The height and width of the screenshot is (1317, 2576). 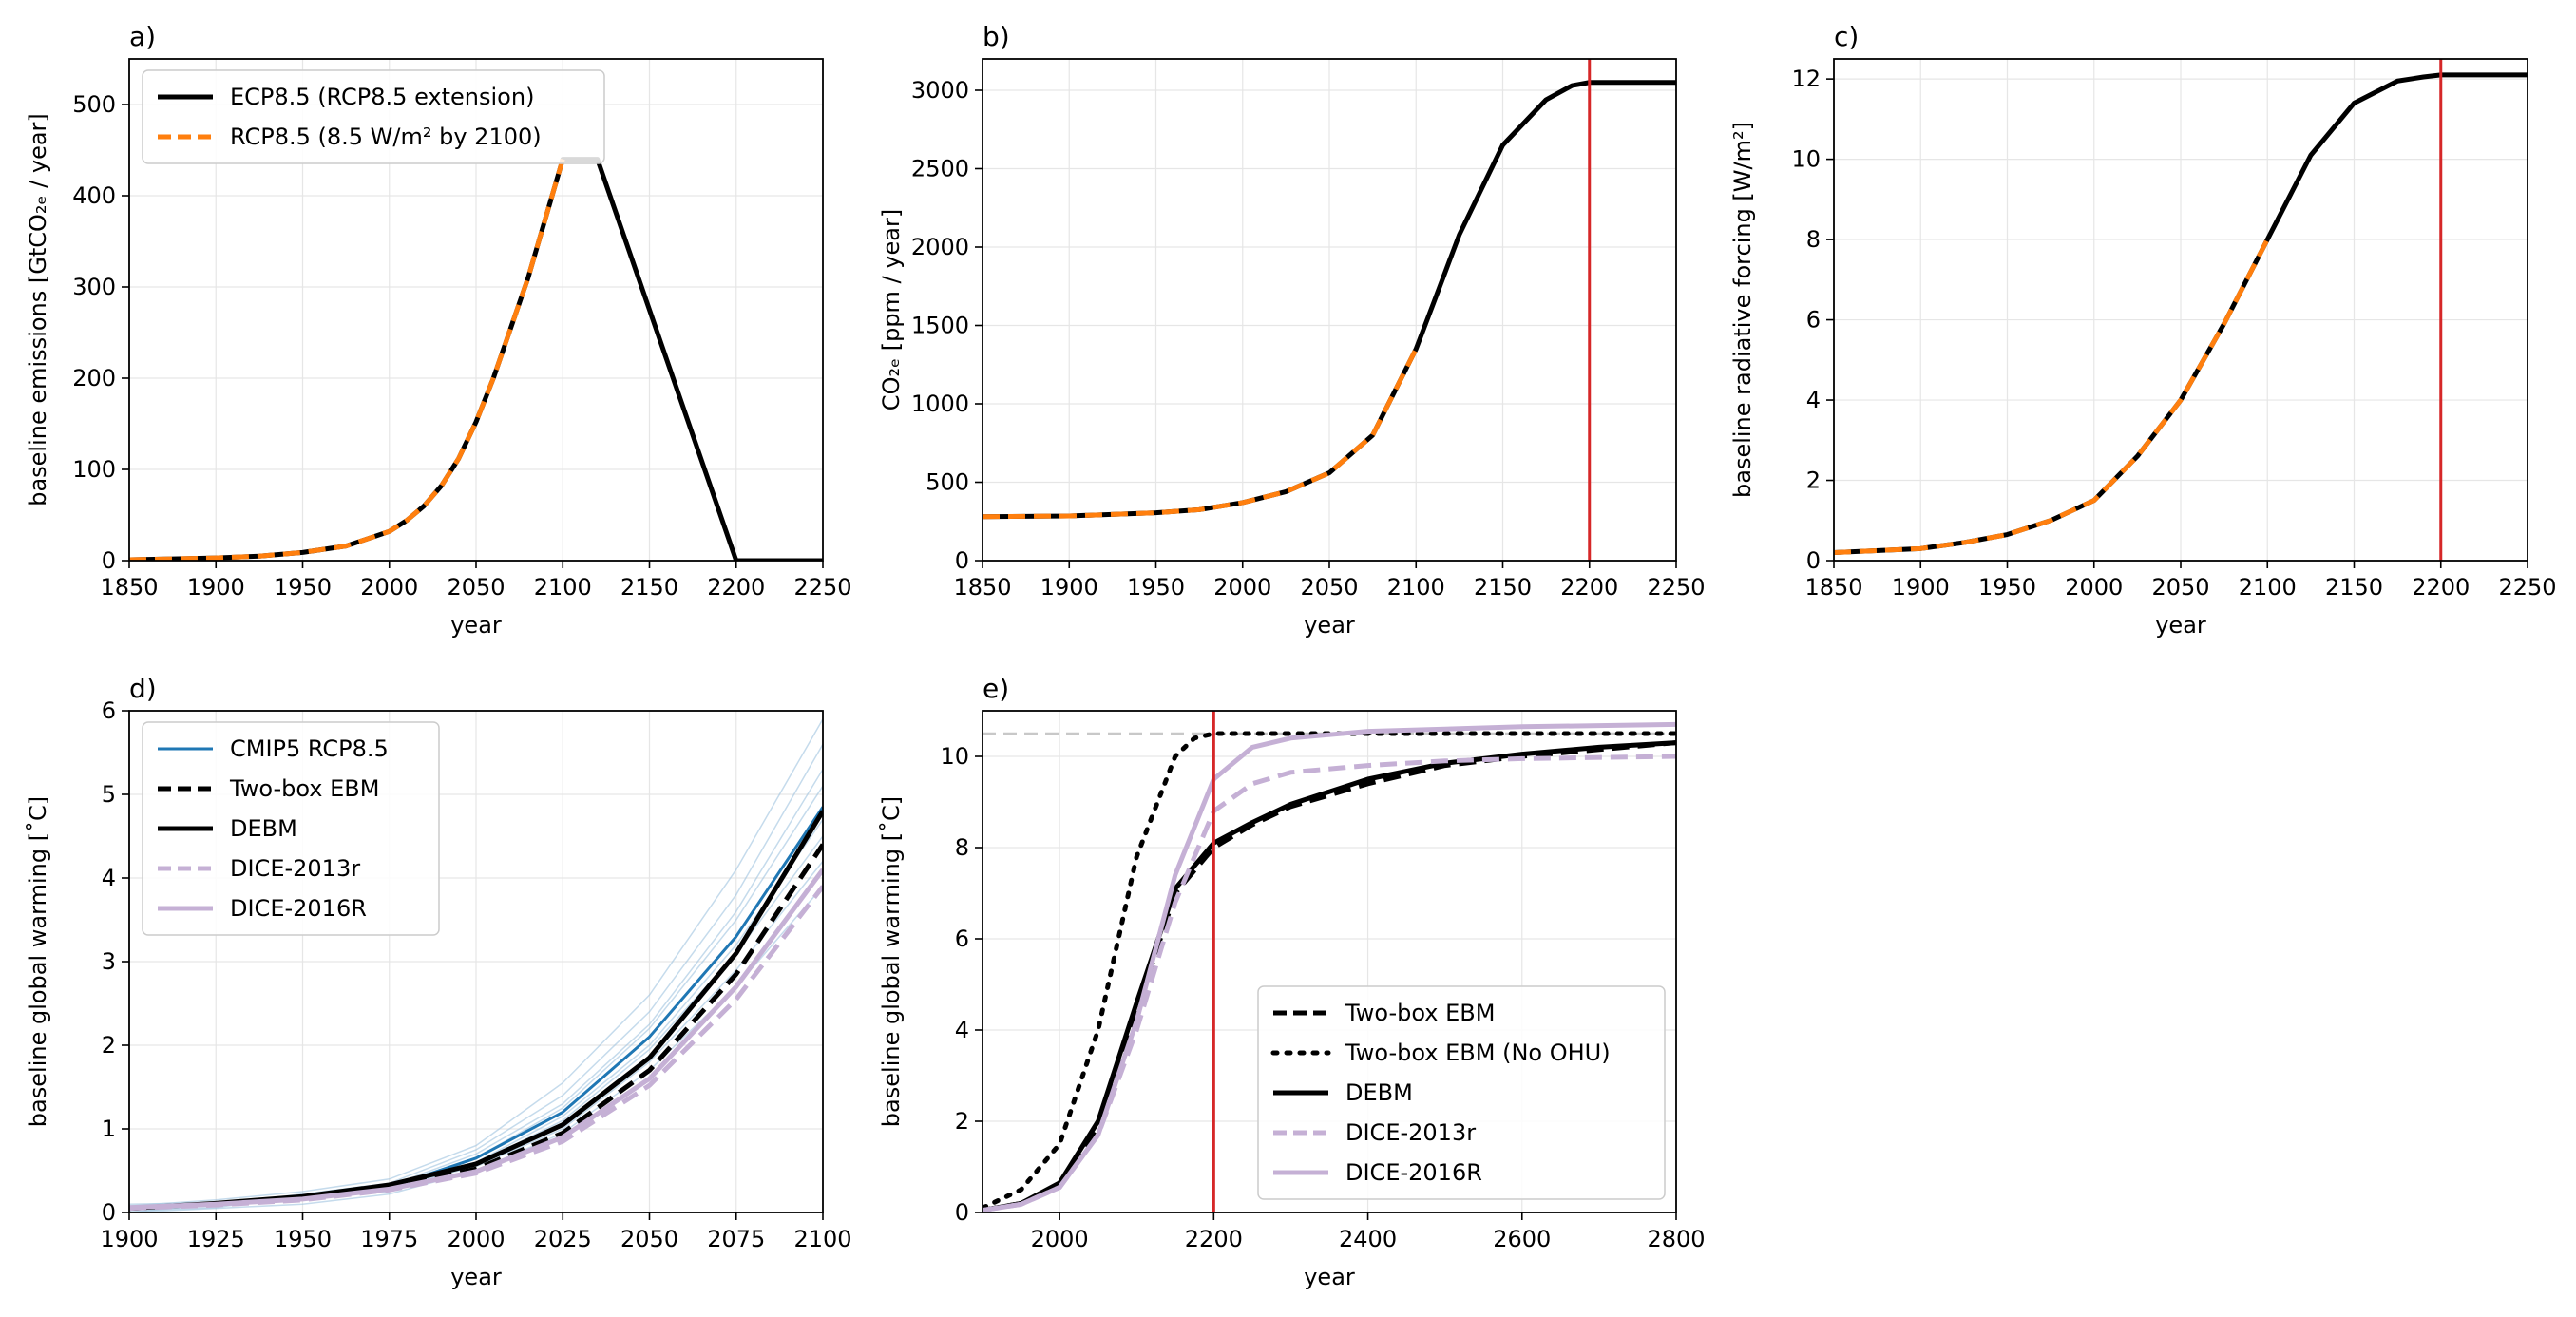 What do you see at coordinates (94, 378) in the screenshot?
I see `y-tick-label: 200` at bounding box center [94, 378].